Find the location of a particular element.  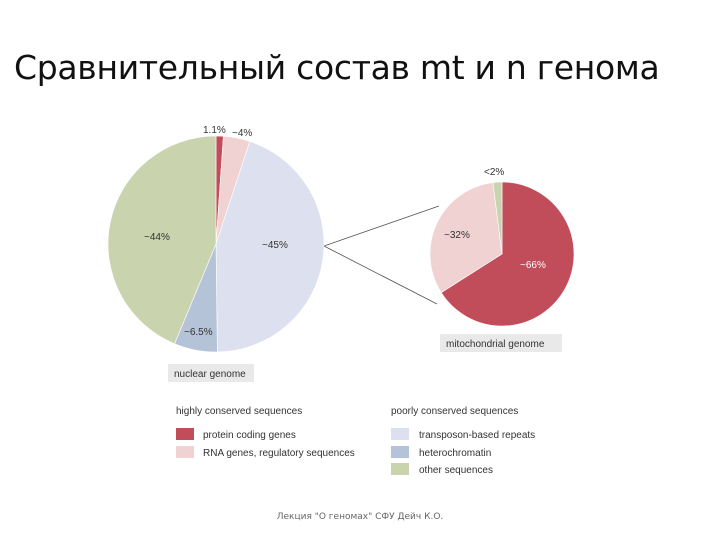

legend-swatch-protein is located at coordinates (185, 434).